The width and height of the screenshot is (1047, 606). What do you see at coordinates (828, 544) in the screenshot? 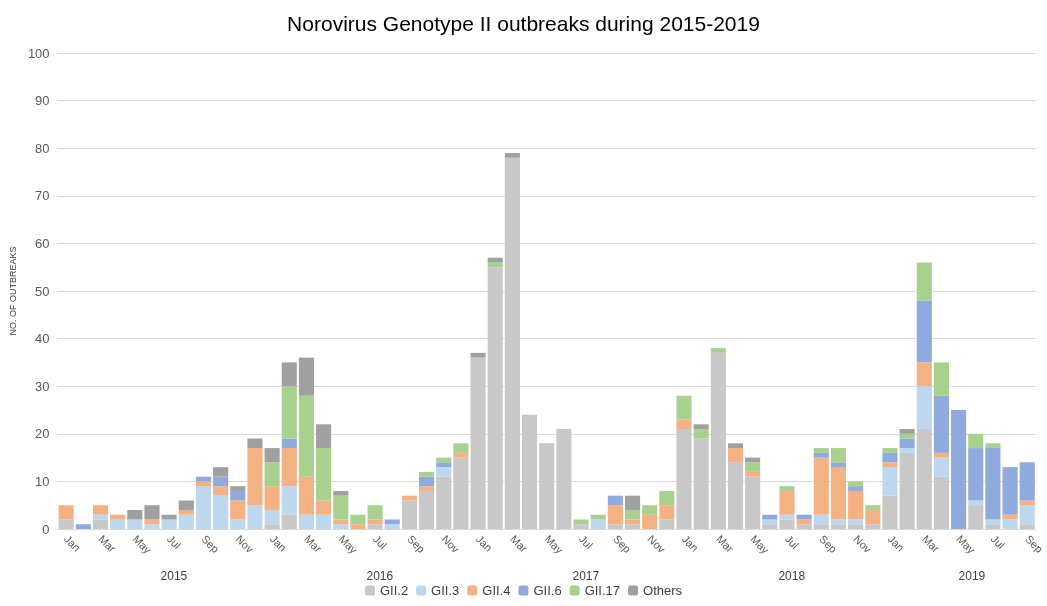
I see `x-tick-label: Sep` at bounding box center [828, 544].